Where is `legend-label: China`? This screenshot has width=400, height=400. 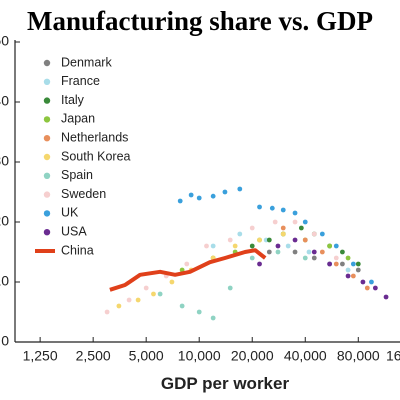 legend-label: China is located at coordinates (77, 250).